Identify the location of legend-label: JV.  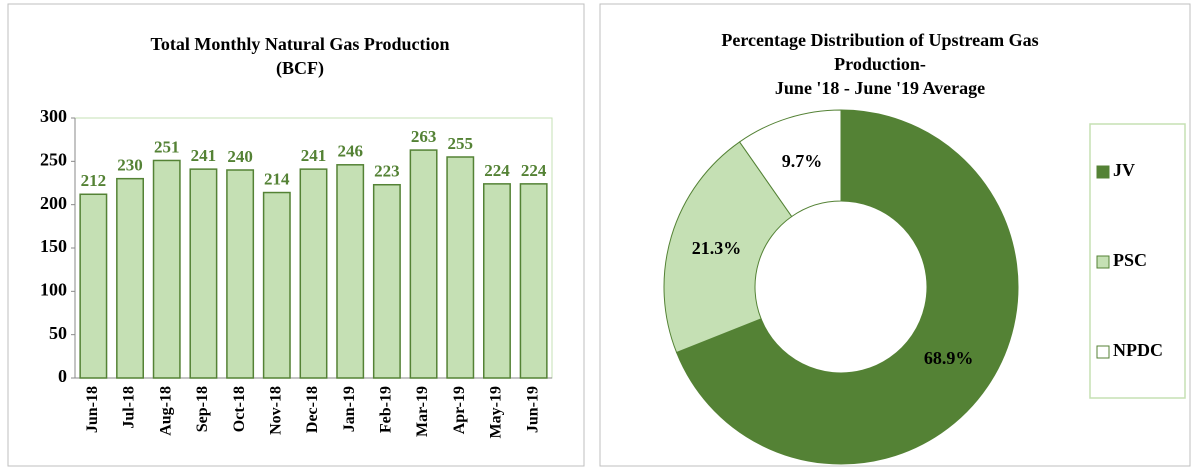
(1124, 170).